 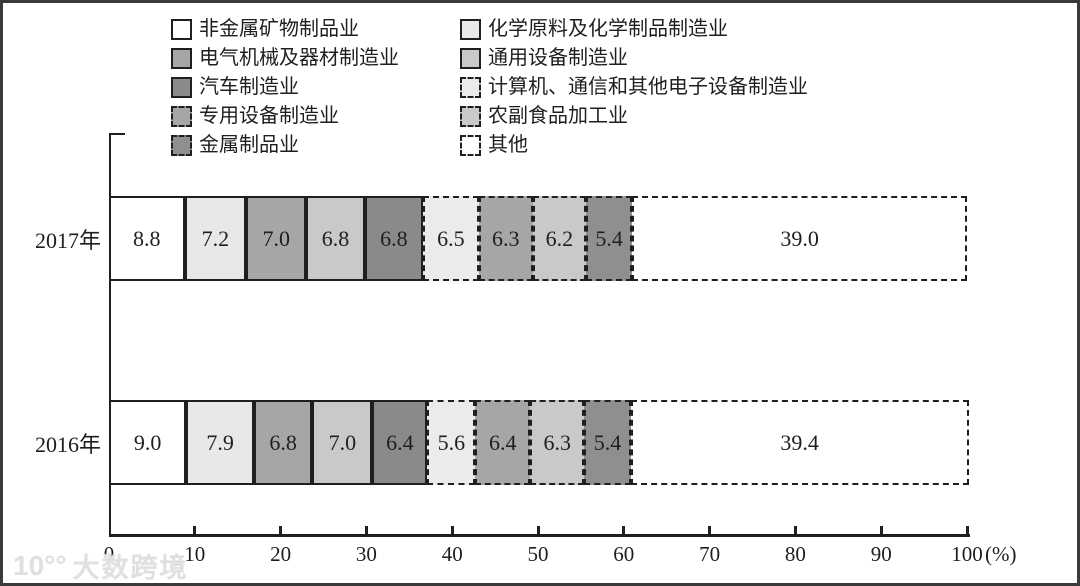 I want to click on y-axis-top-cap, so click(x=117, y=134).